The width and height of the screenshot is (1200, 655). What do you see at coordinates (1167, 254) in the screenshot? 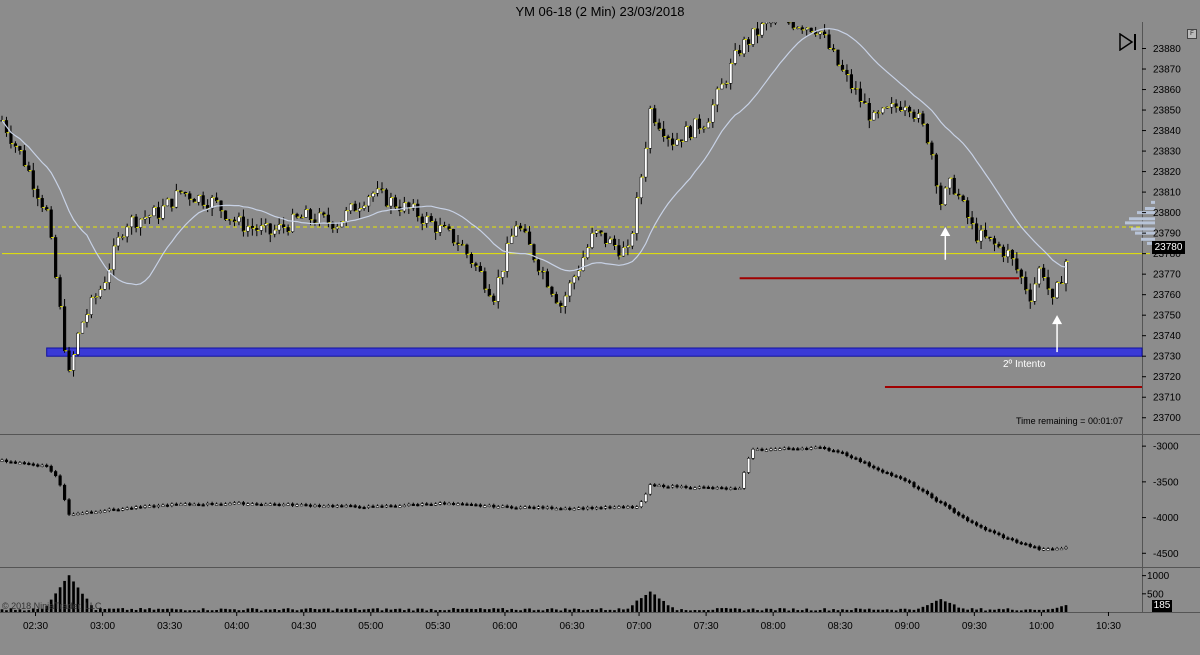
I see `price-tick-label: 23780` at bounding box center [1167, 254].